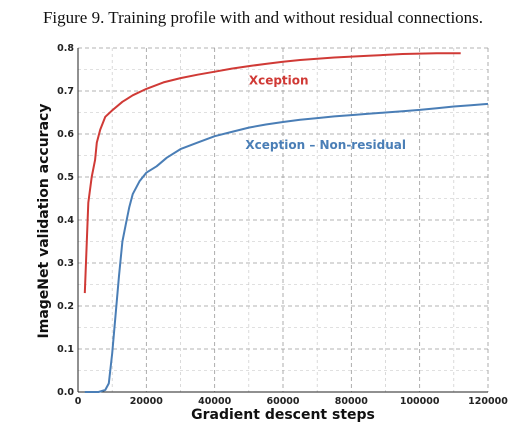  Describe the element at coordinates (325, 113) in the screenshot. I see `chart-annotations: Xception Xception – Non-residual` at that location.